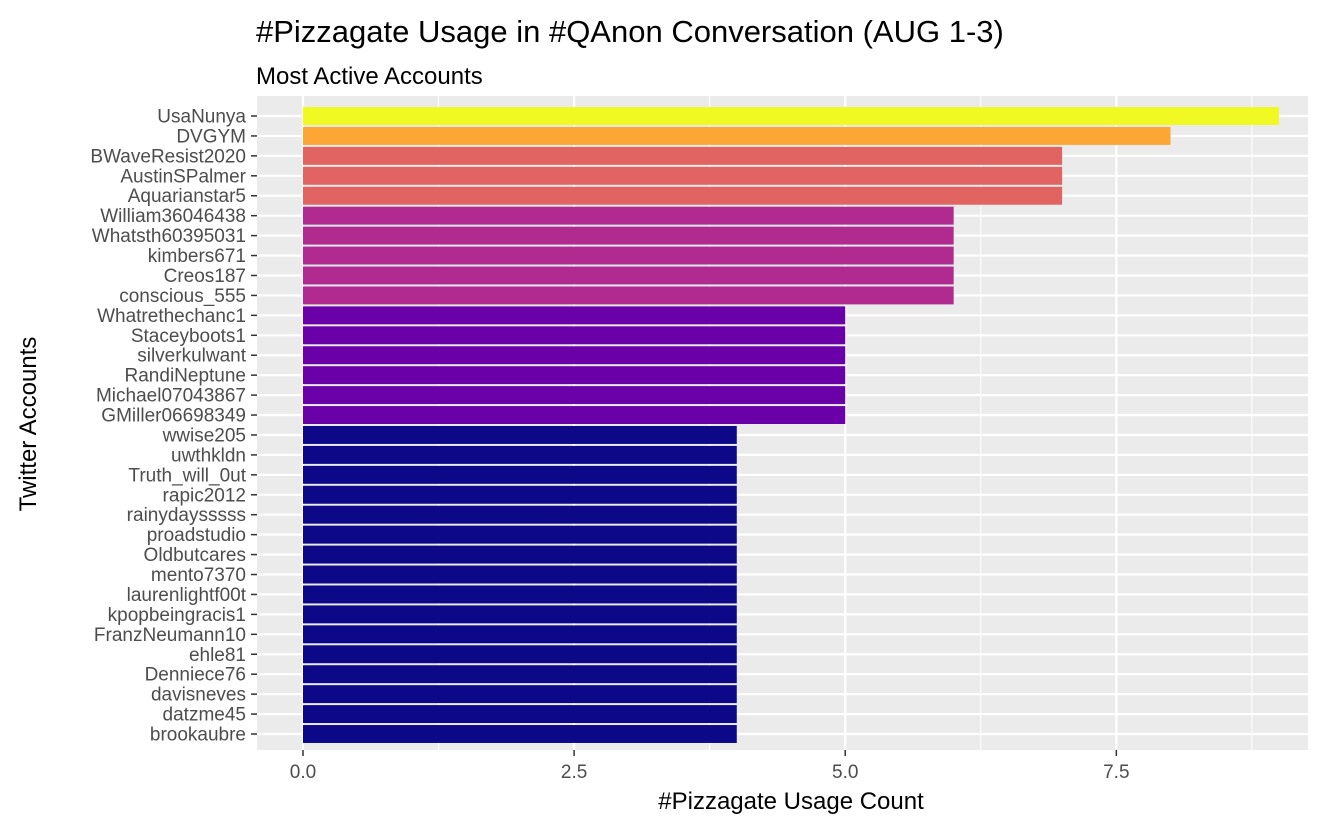 The image size is (1344, 830). Describe the element at coordinates (520, 474) in the screenshot. I see `bar-Truth_will_0ut` at that location.